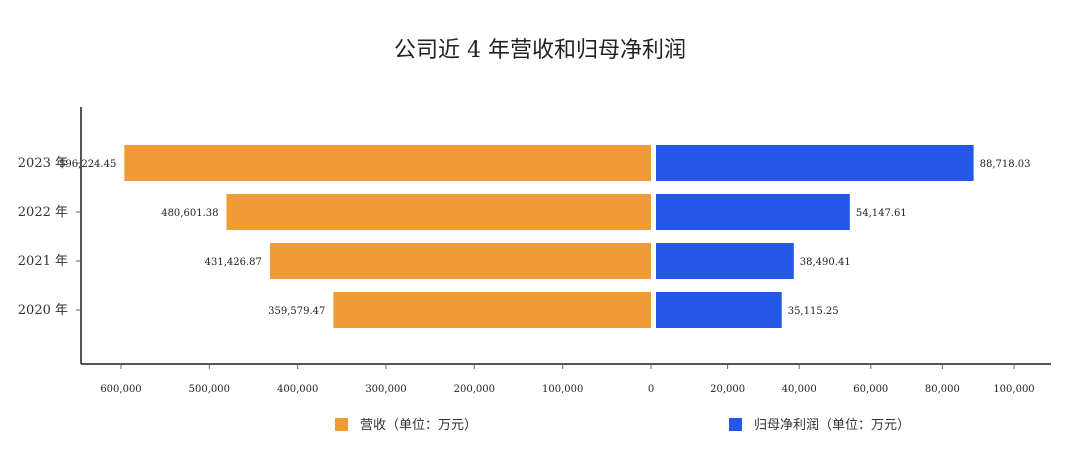 The image size is (1080, 457). What do you see at coordinates (832, 425) in the screenshot?
I see `legend-label: 归母净利润（单位：万元）` at bounding box center [832, 425].